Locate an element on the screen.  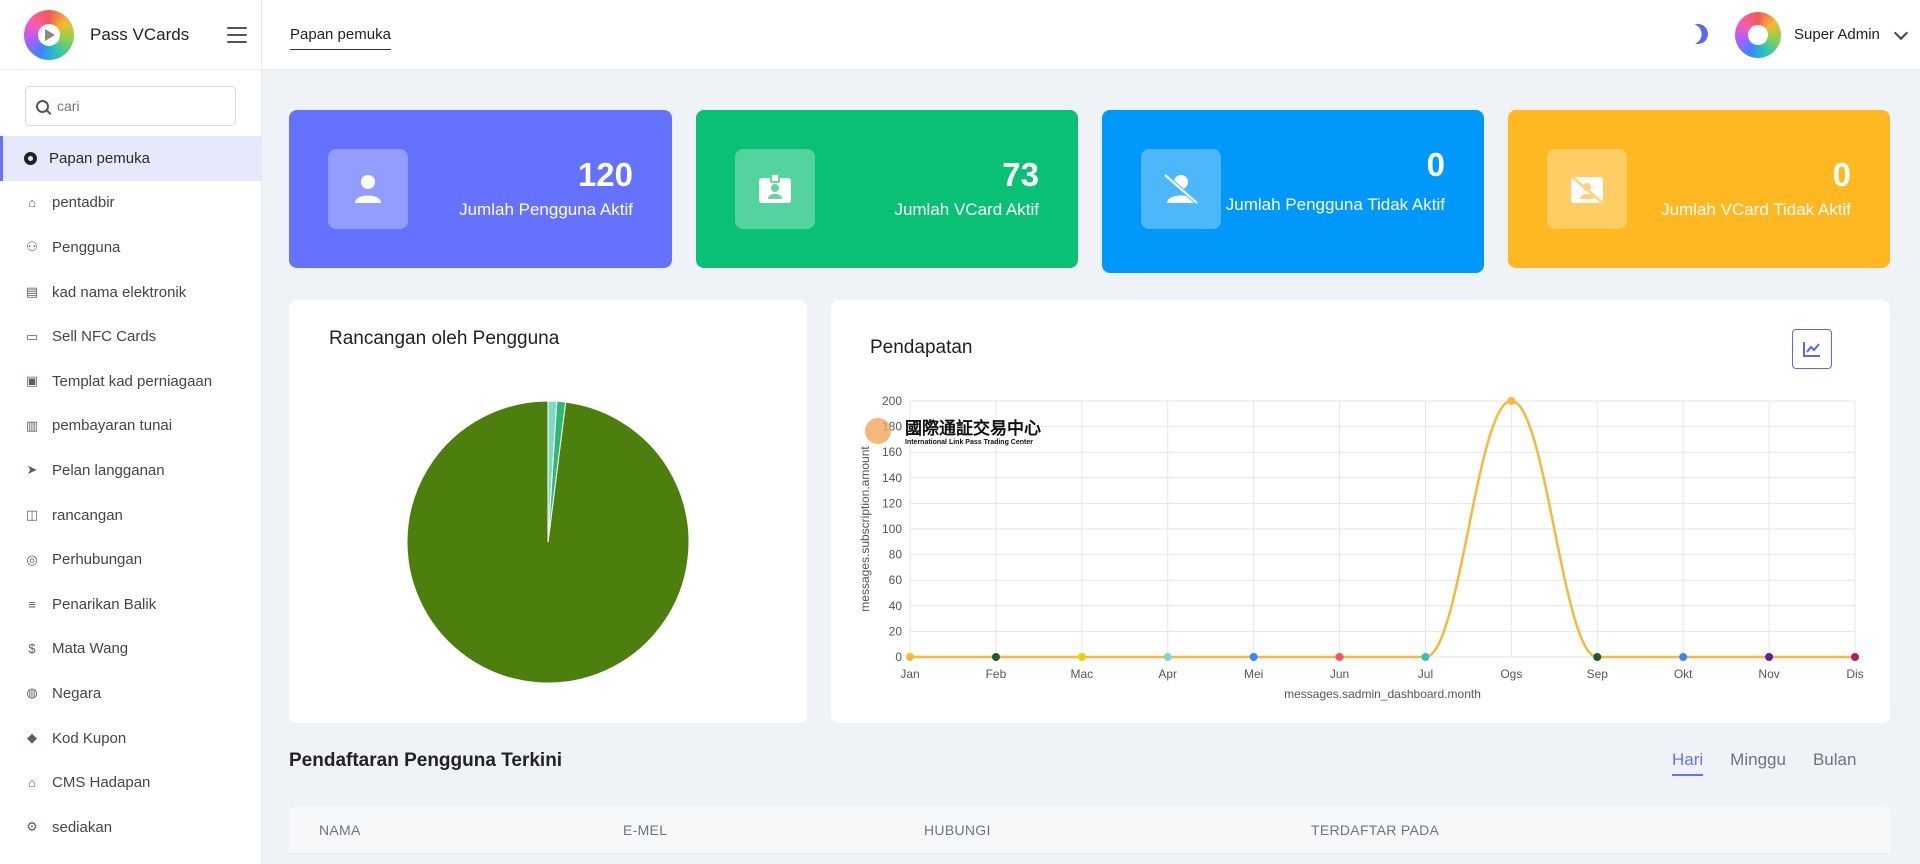
panel-title: Pendapatan is located at coordinates (921, 347).